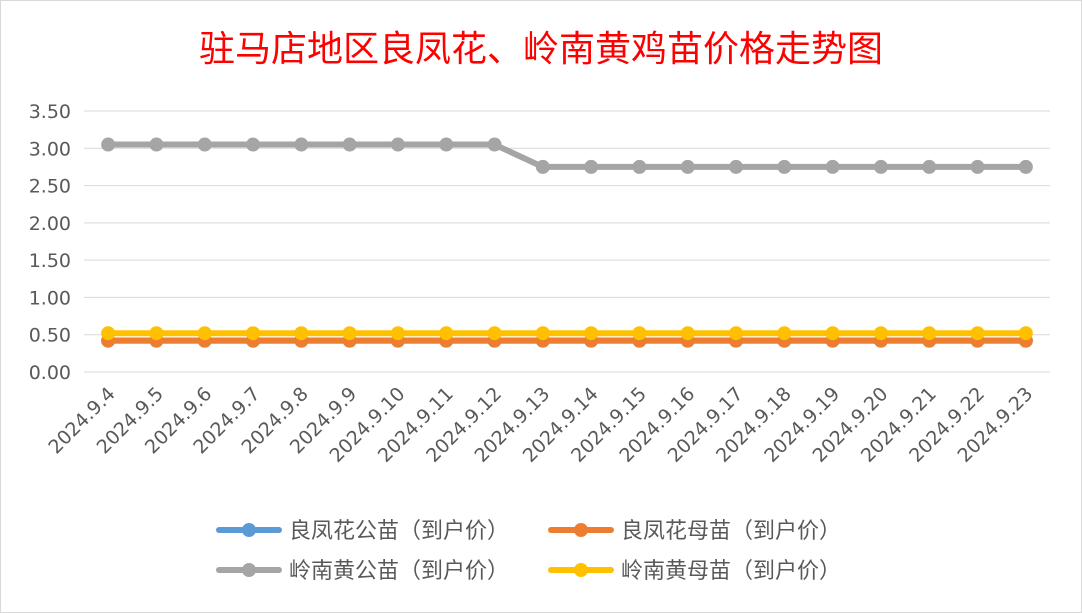  Describe the element at coordinates (731, 571) in the screenshot. I see `legend-label: 岭南黄母苗（到户价）` at that location.